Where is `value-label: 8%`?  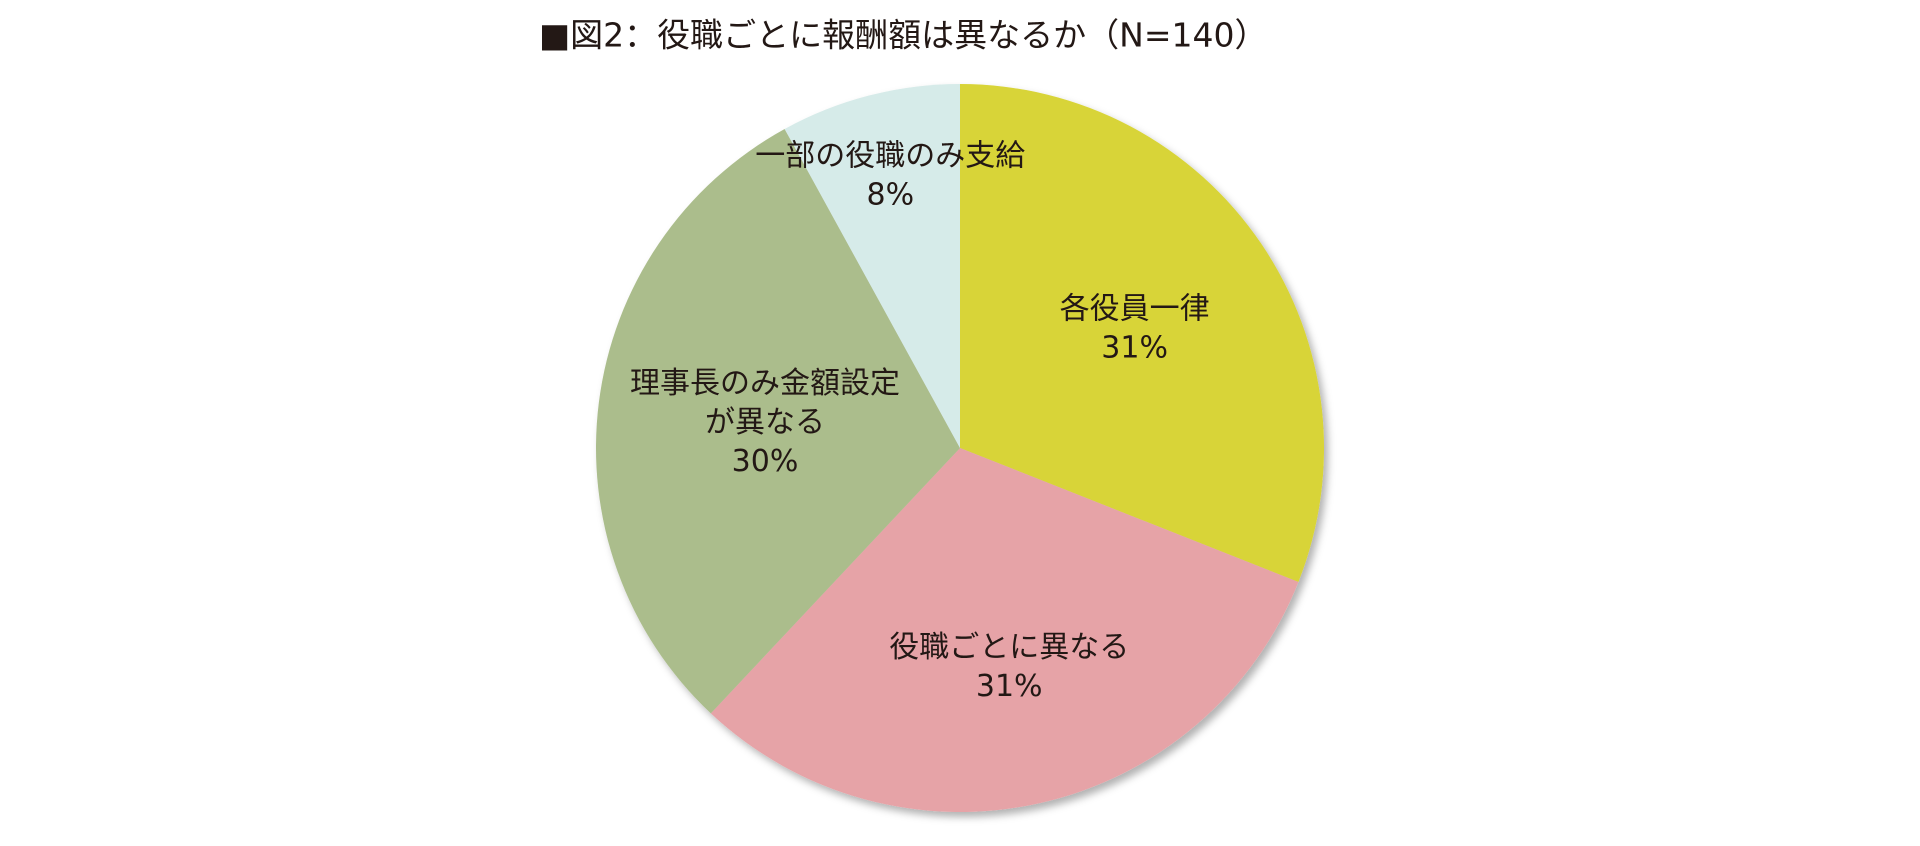
value-label: 8% is located at coordinates (891, 195).